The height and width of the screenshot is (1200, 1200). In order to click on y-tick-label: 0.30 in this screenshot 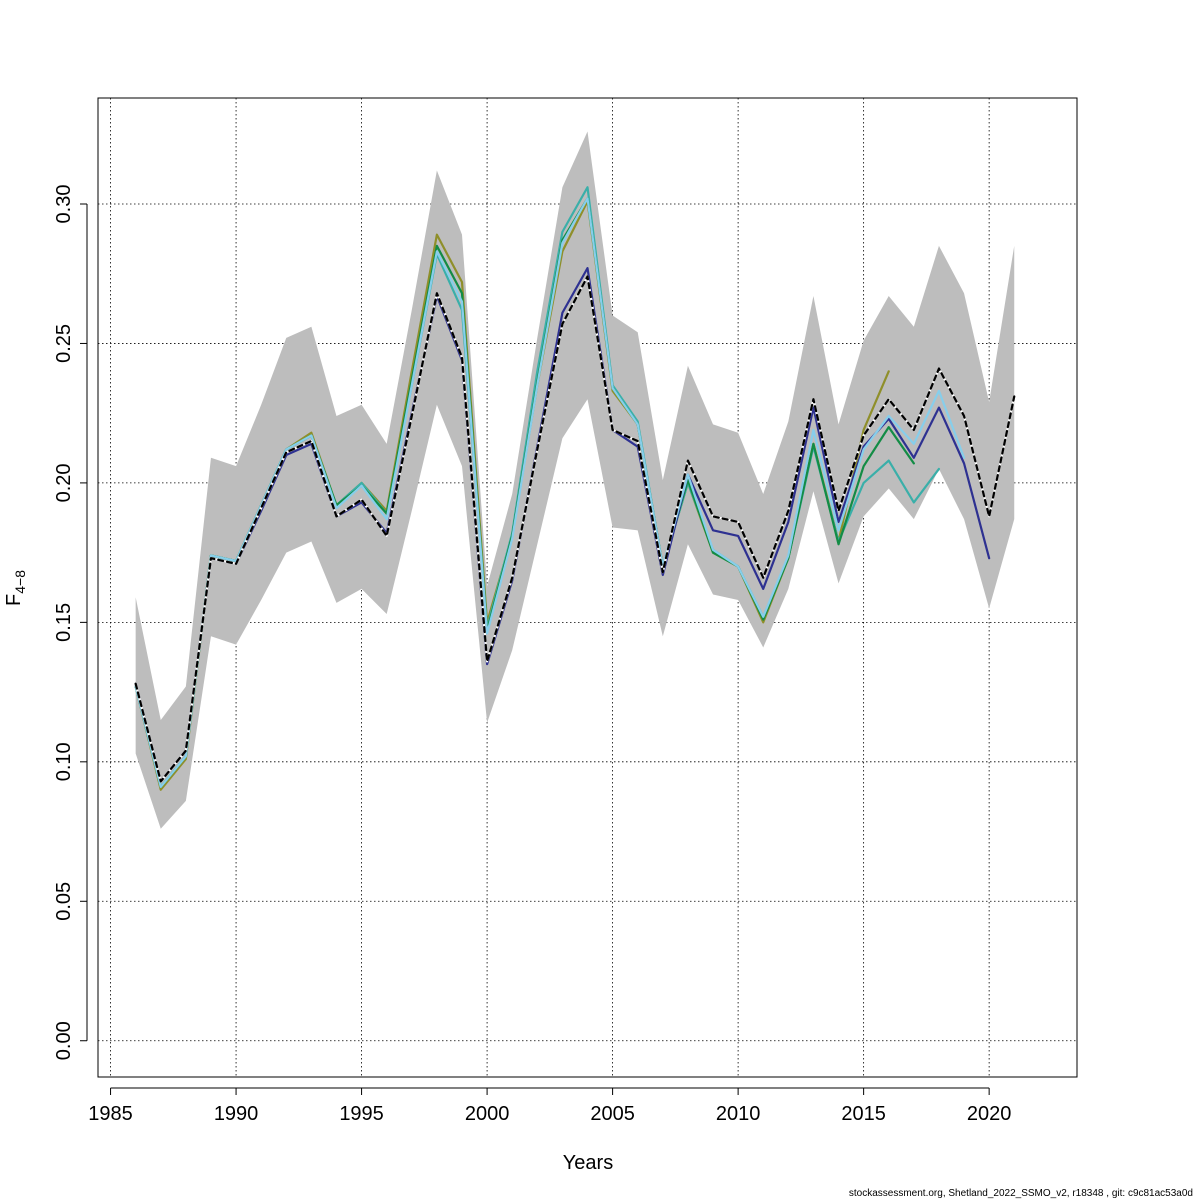, I will do `click(64, 204)`.